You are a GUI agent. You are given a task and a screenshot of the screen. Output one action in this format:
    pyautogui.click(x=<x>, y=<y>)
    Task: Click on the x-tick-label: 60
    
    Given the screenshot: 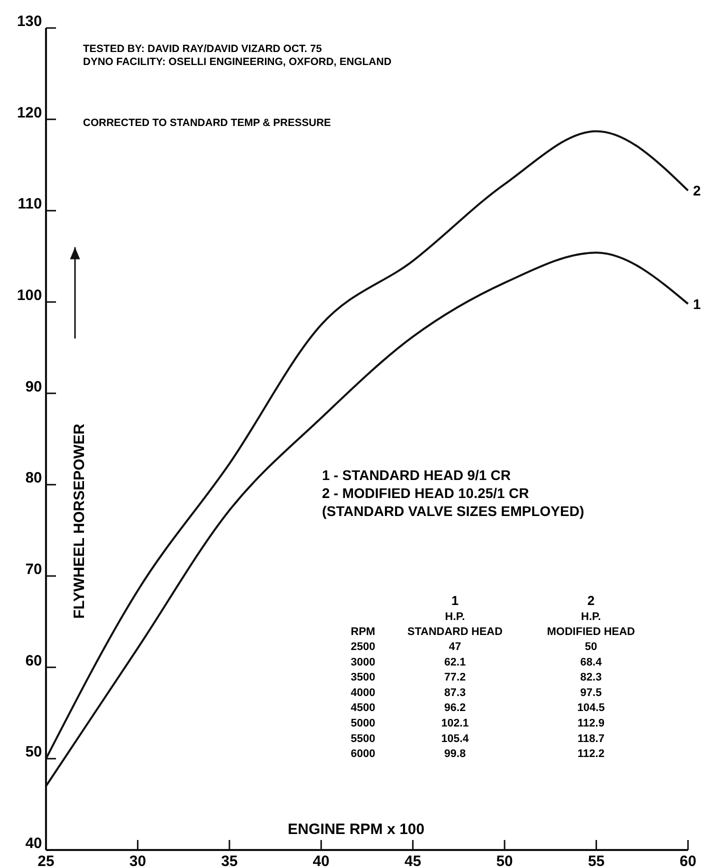 What is the action you would take?
    pyautogui.click(x=688, y=860)
    